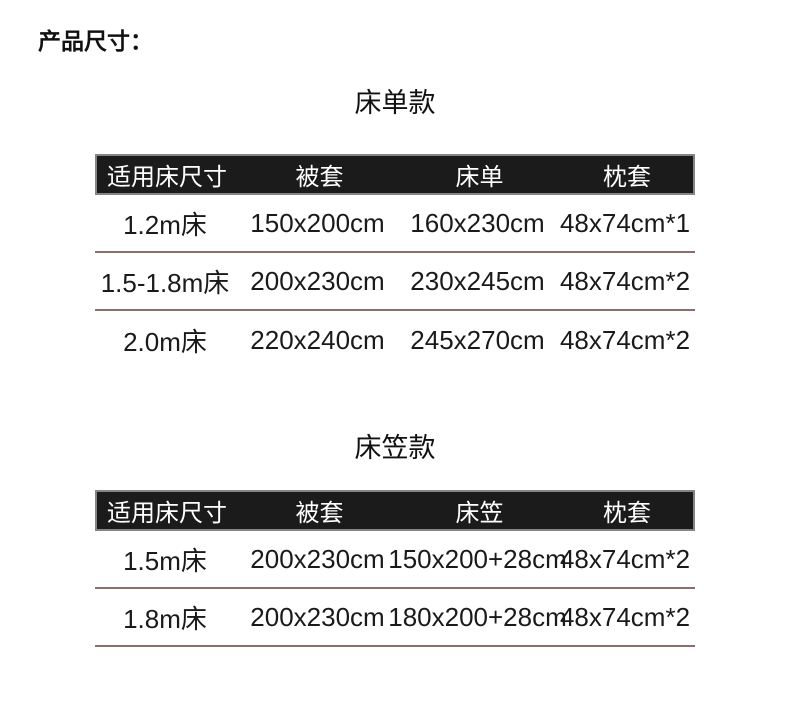 The width and height of the screenshot is (790, 701). What do you see at coordinates (165, 224) in the screenshot?
I see `table-cell: 1.2m床` at bounding box center [165, 224].